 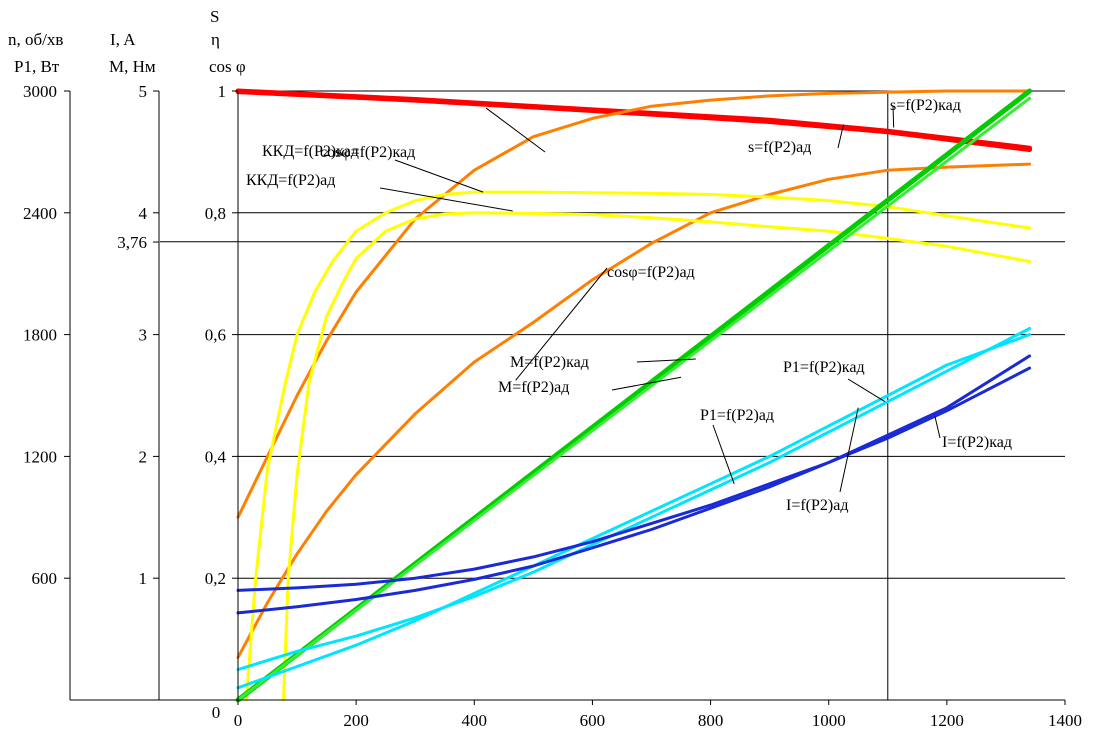 What do you see at coordinates (132, 66) in the screenshot?
I see `current-torque-header-2: M, Нм` at bounding box center [132, 66].